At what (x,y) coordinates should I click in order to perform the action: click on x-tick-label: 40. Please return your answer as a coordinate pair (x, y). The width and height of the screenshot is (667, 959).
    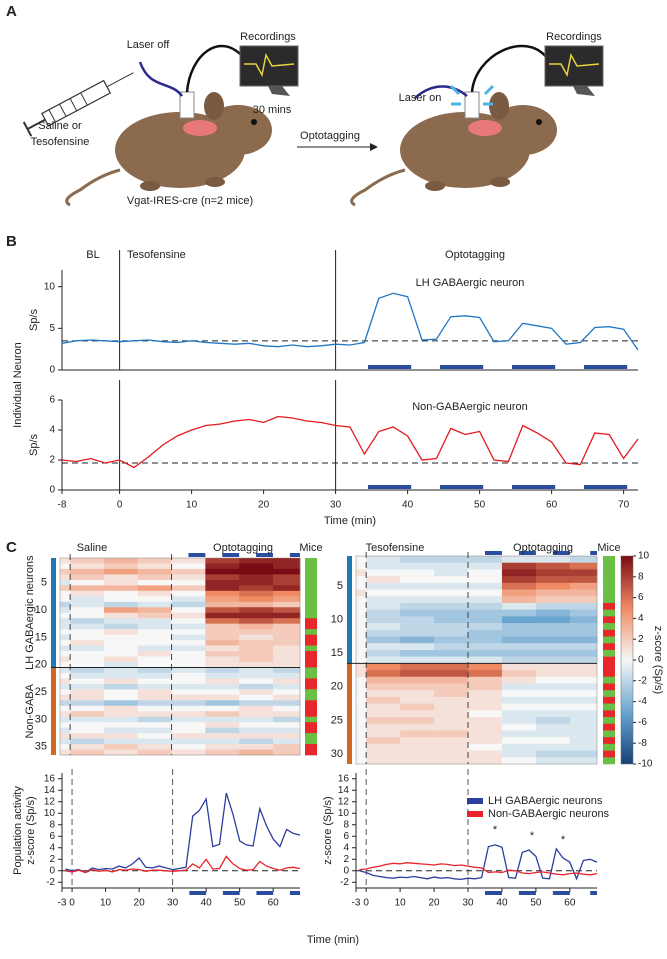
    Looking at the image, I should click on (408, 505).